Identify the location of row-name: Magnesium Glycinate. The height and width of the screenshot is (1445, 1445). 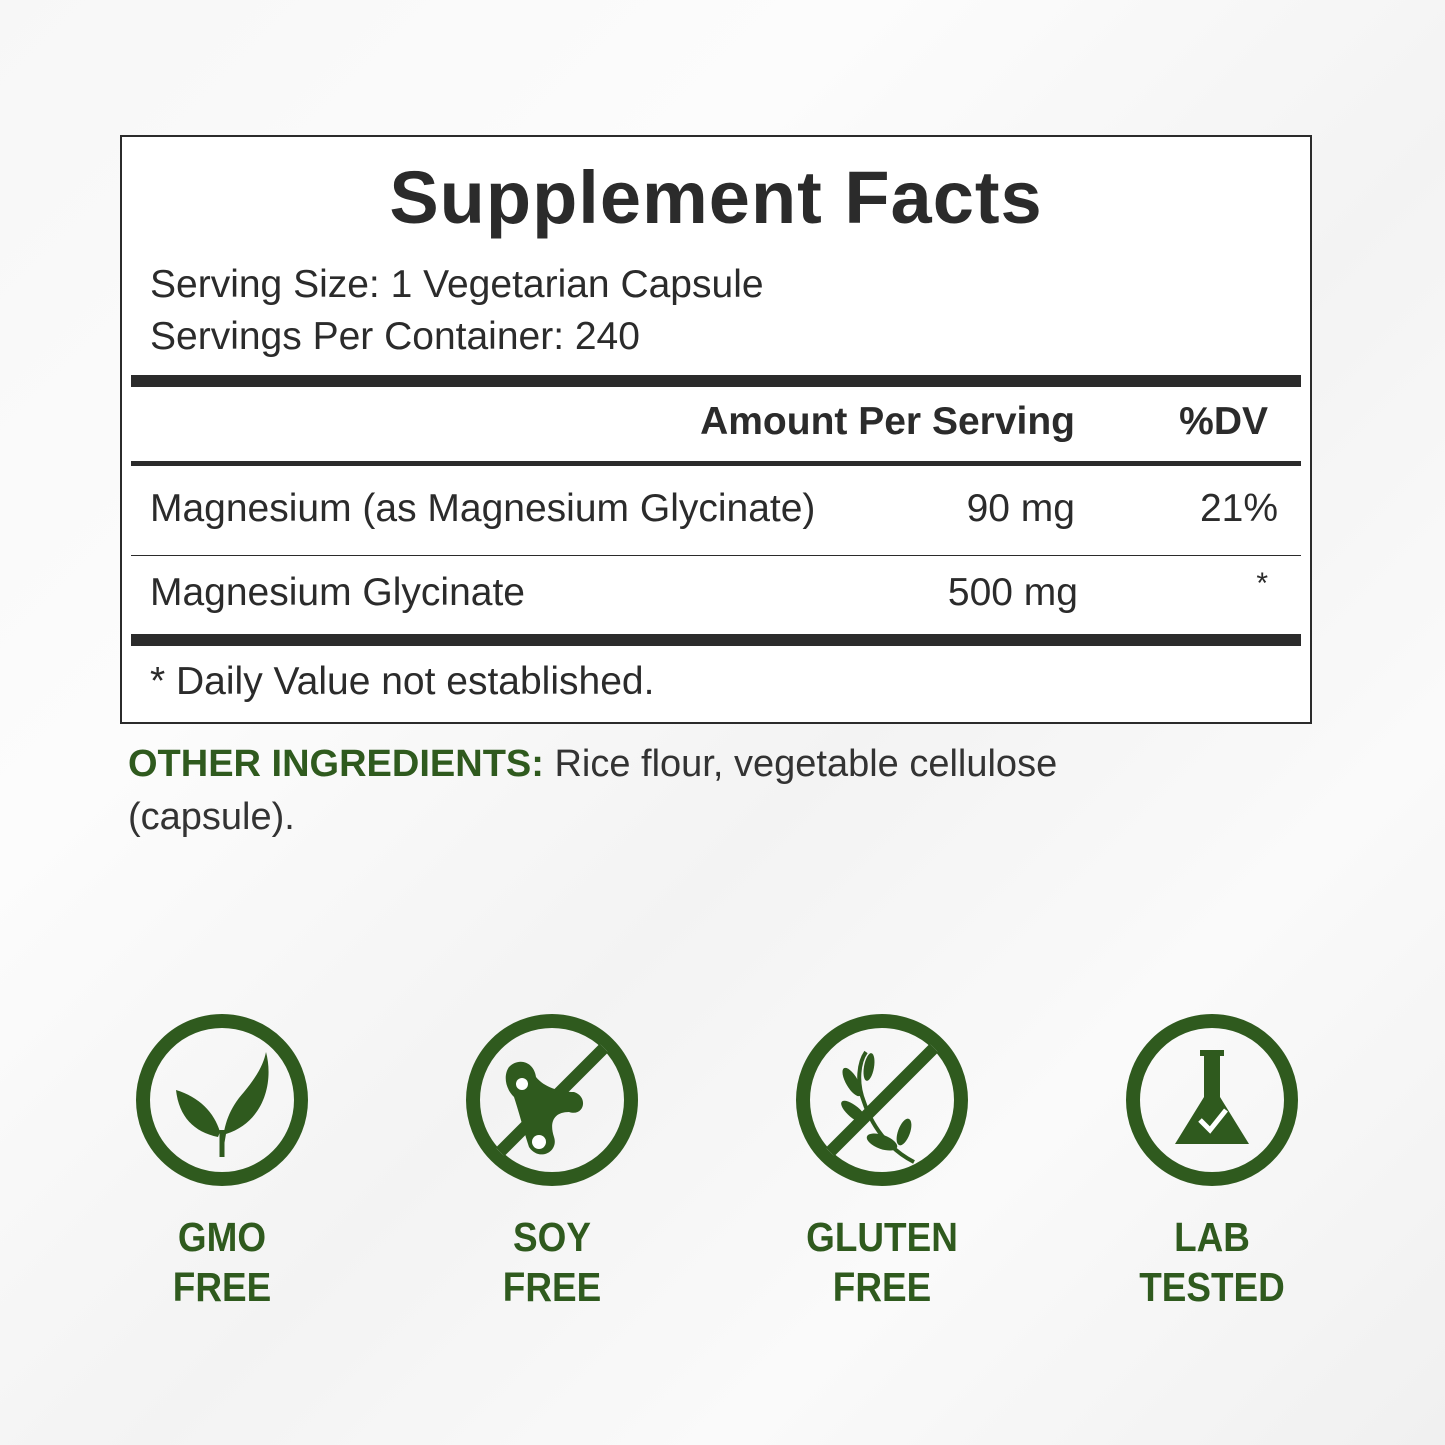
(337, 592).